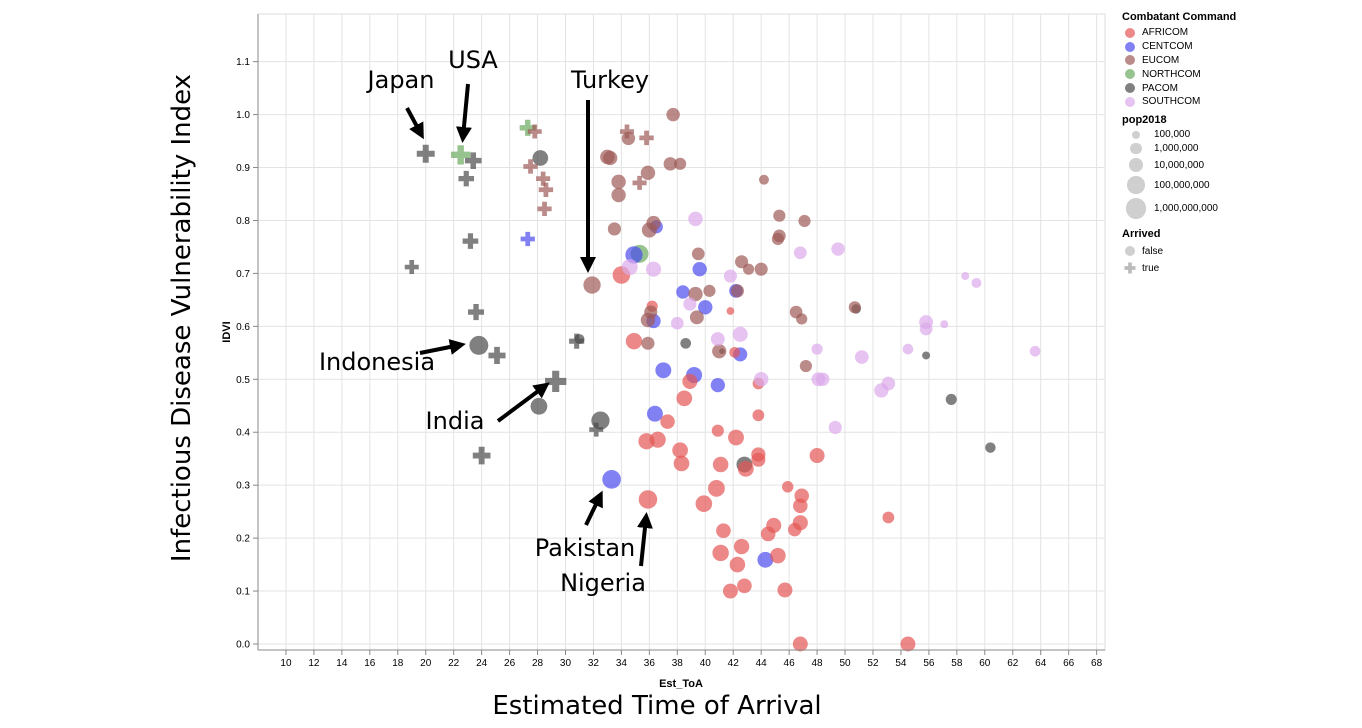 This screenshot has width=1362, height=728. I want to click on x-tick-label: 38, so click(678, 663).